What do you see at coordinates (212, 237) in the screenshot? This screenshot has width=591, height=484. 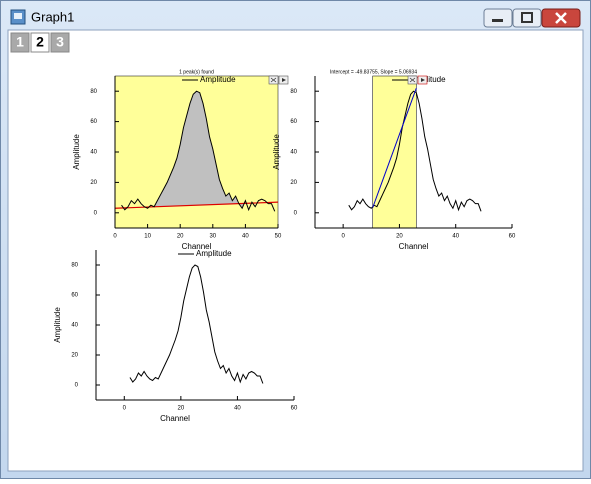 I see `x-tick-label: 30` at bounding box center [212, 237].